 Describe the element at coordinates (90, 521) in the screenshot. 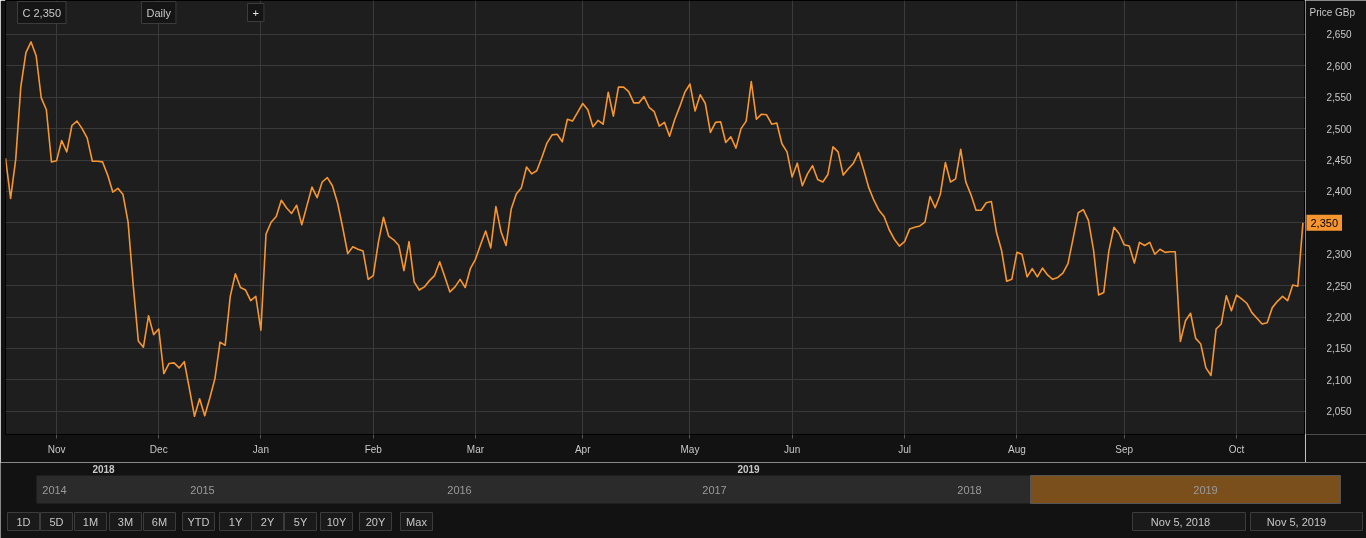

I see `text: 1M` at that location.